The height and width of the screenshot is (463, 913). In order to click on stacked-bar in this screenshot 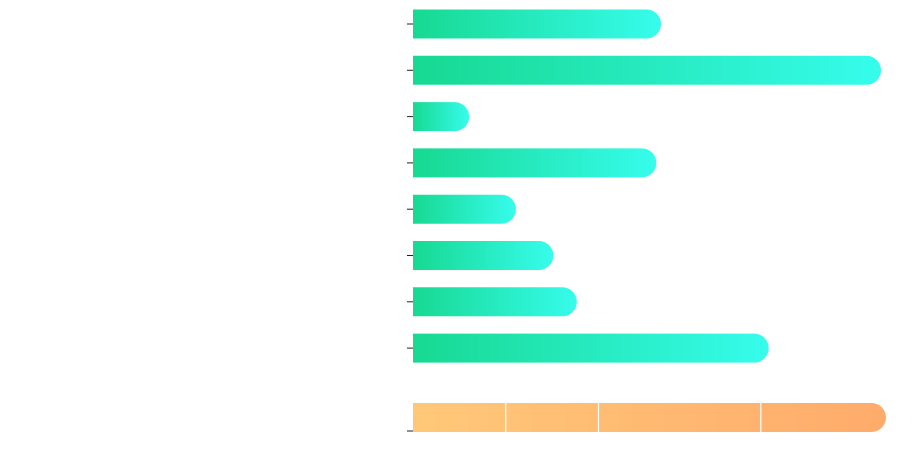, I will do `click(649, 417)`.